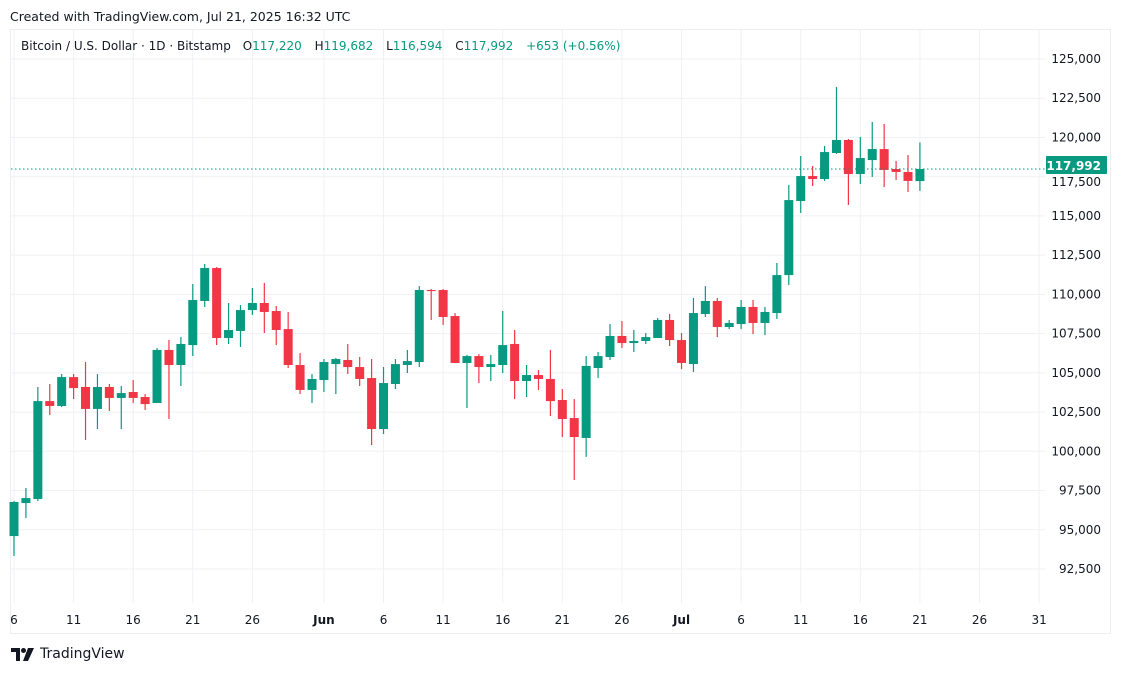  I want to click on tradingview-footer: TradingView, so click(68, 654).